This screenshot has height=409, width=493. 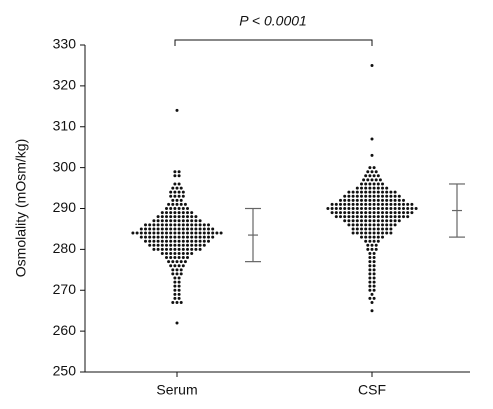 I want to click on y-tick-label: 250, so click(x=65, y=371).